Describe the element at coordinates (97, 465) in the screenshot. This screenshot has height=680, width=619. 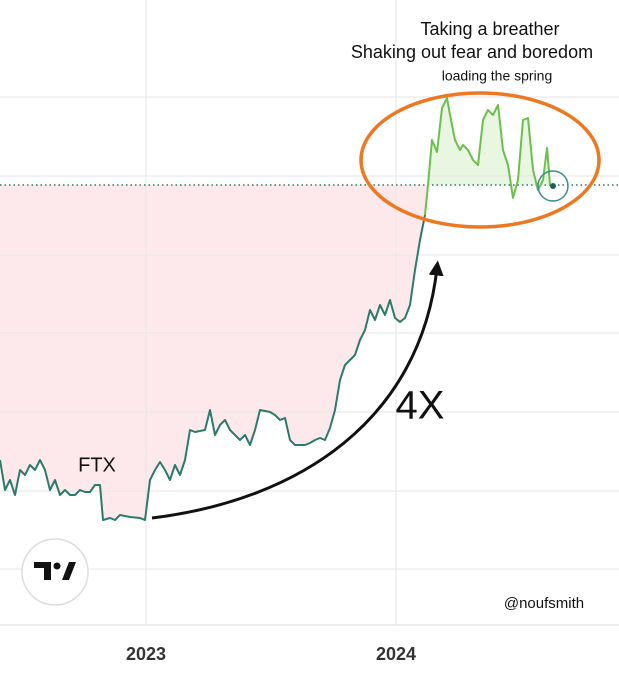
I see `annotation: FTX` at that location.